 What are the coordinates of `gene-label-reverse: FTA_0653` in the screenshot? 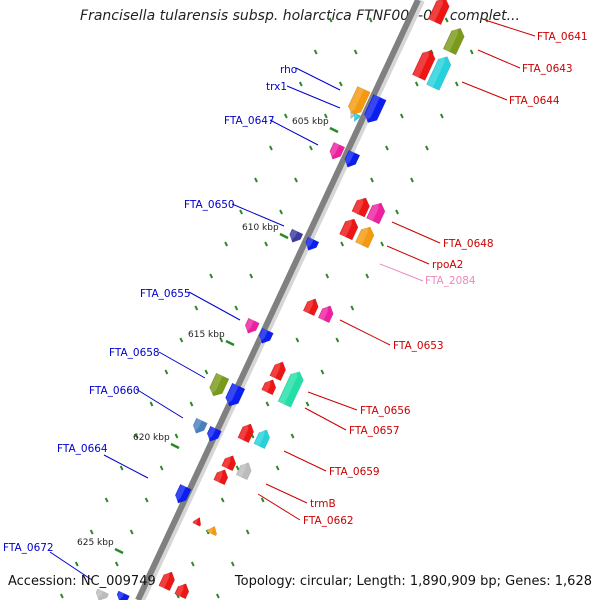 It's located at (418, 346).